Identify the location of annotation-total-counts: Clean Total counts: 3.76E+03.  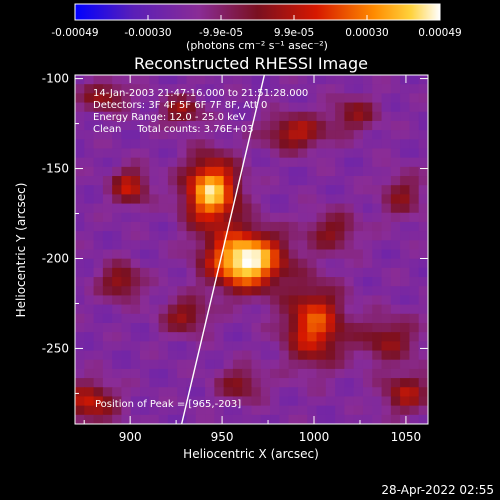
(173, 129).